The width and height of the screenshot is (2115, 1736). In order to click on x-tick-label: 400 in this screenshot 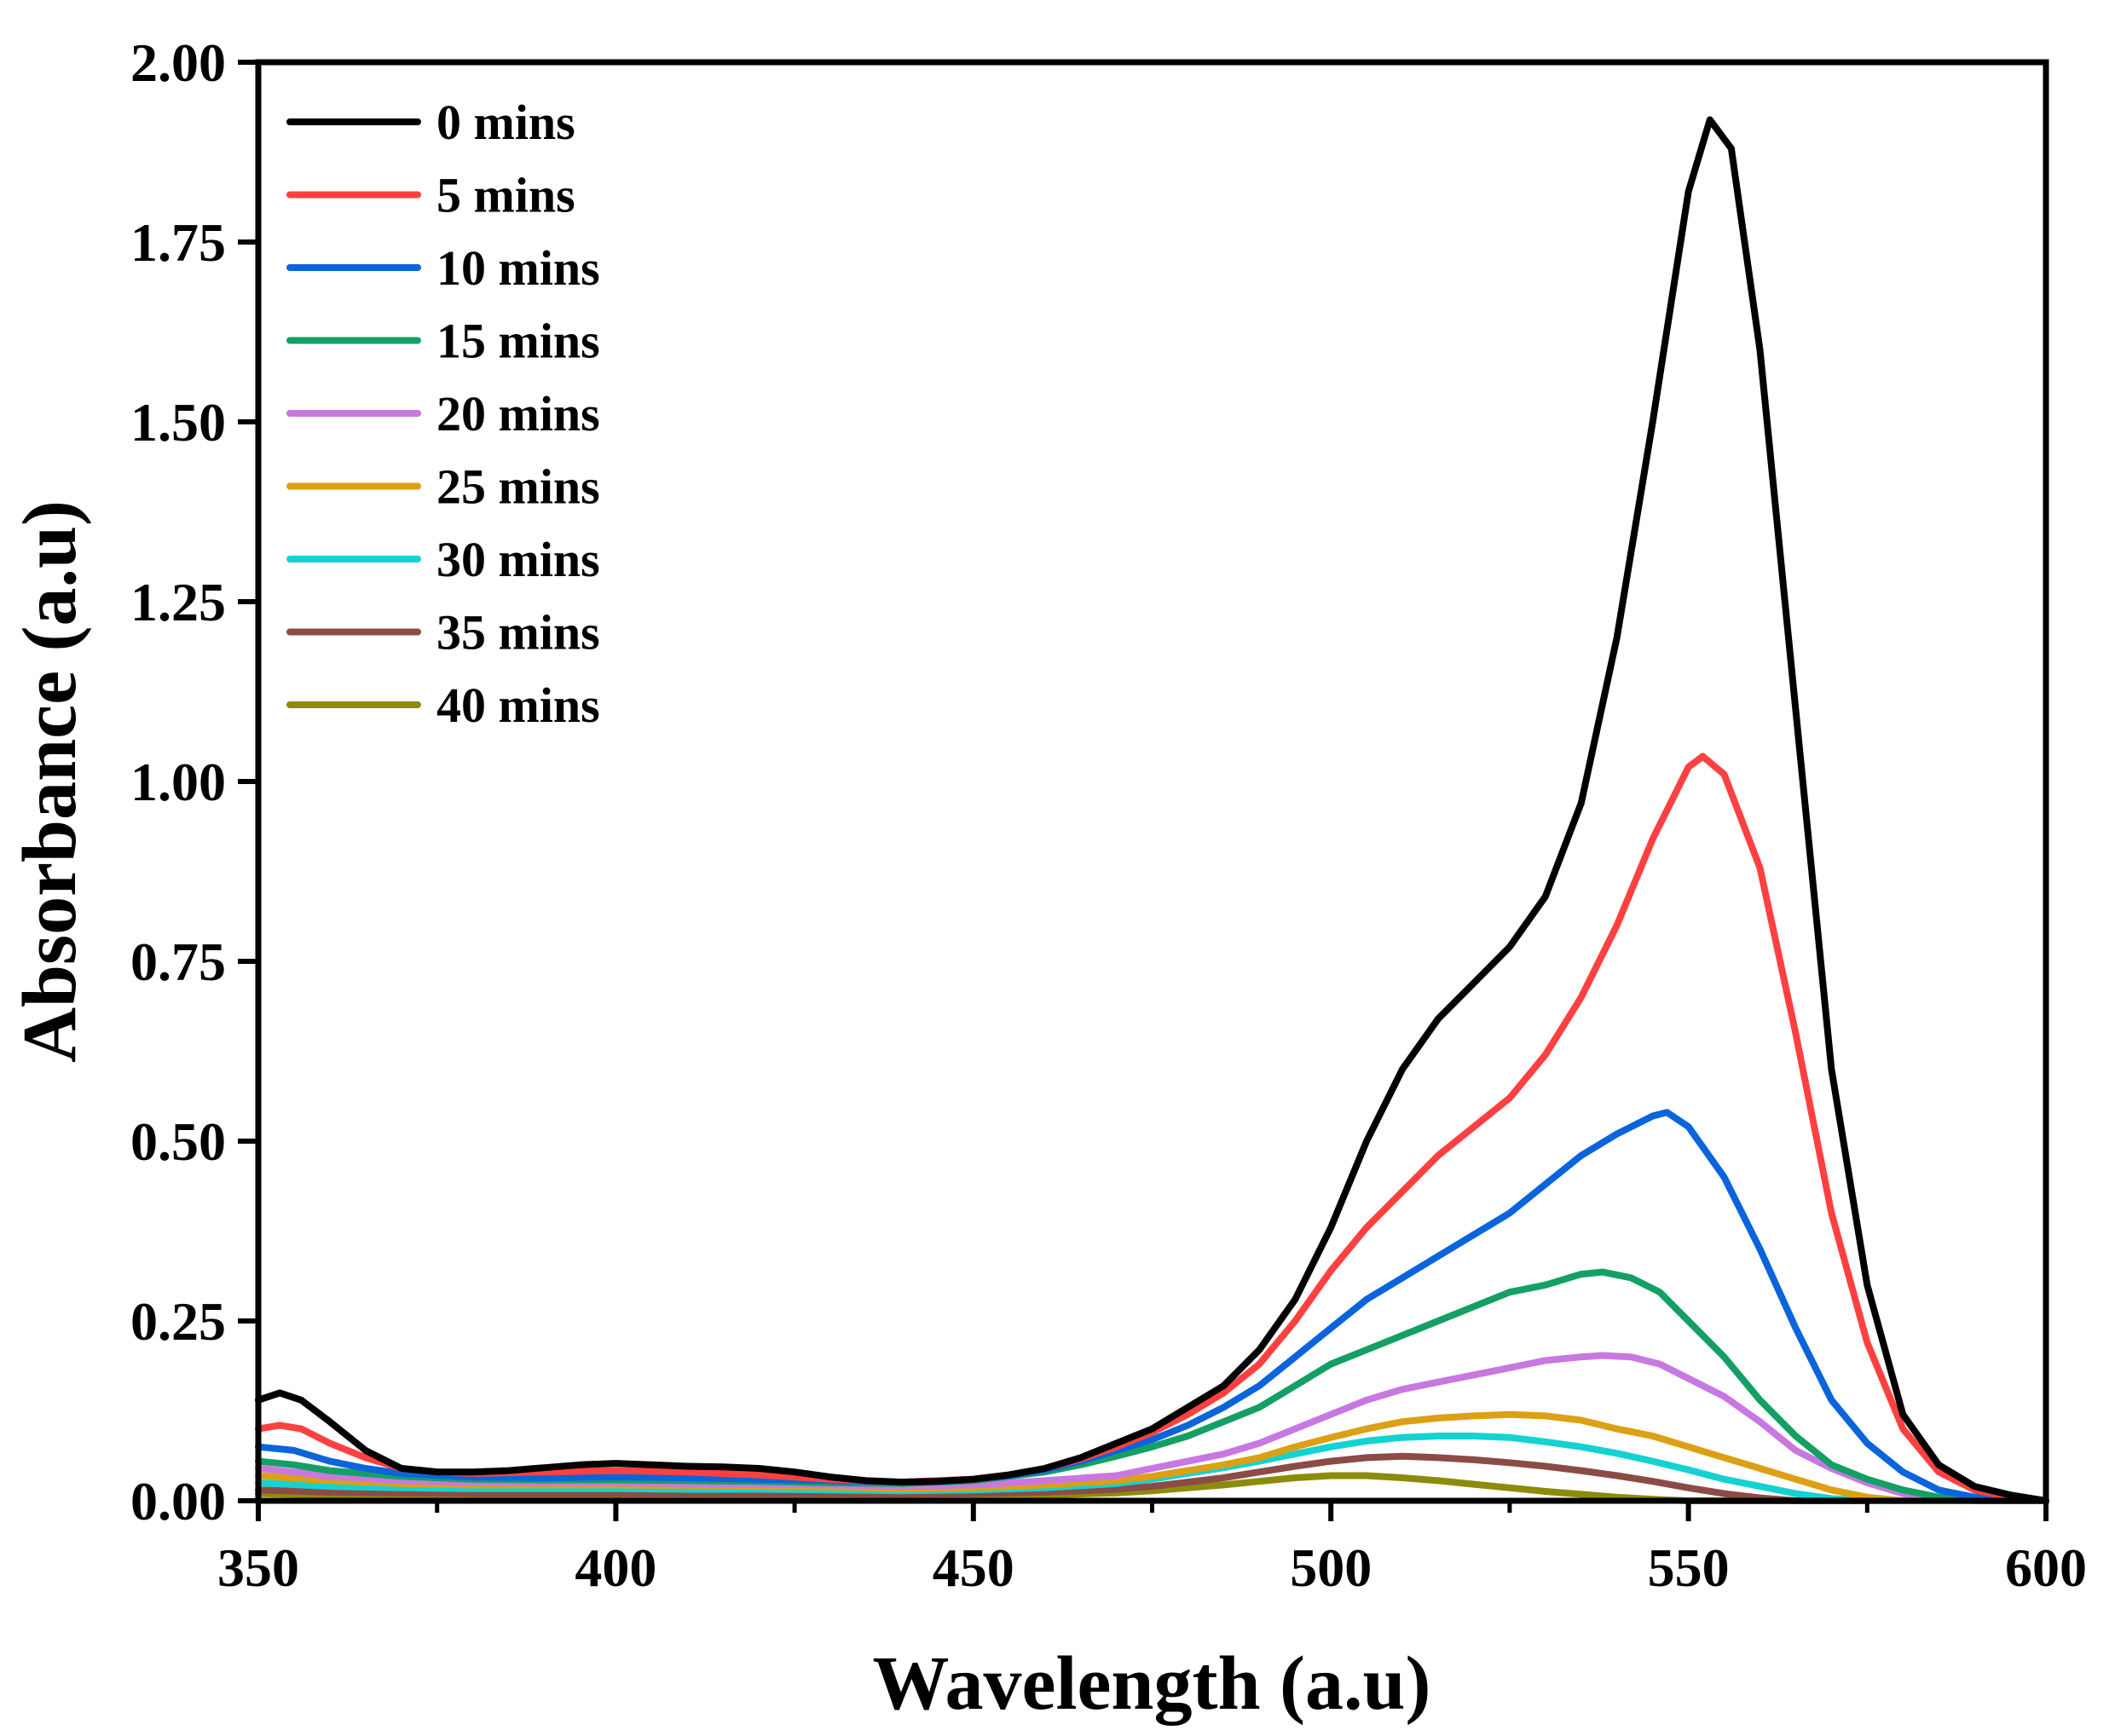, I will do `click(615, 1567)`.